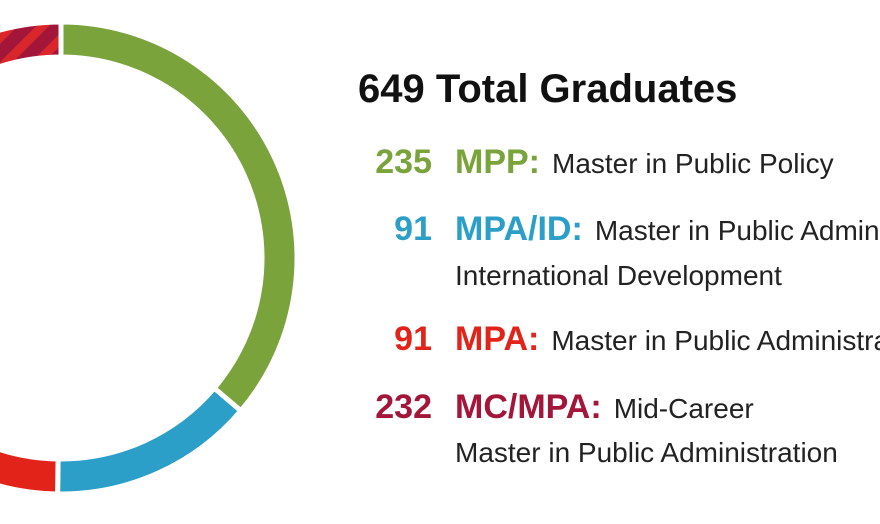 The width and height of the screenshot is (880, 524). Describe the element at coordinates (693, 163) in the screenshot. I see `legend-description: Master in Public Policy` at that location.